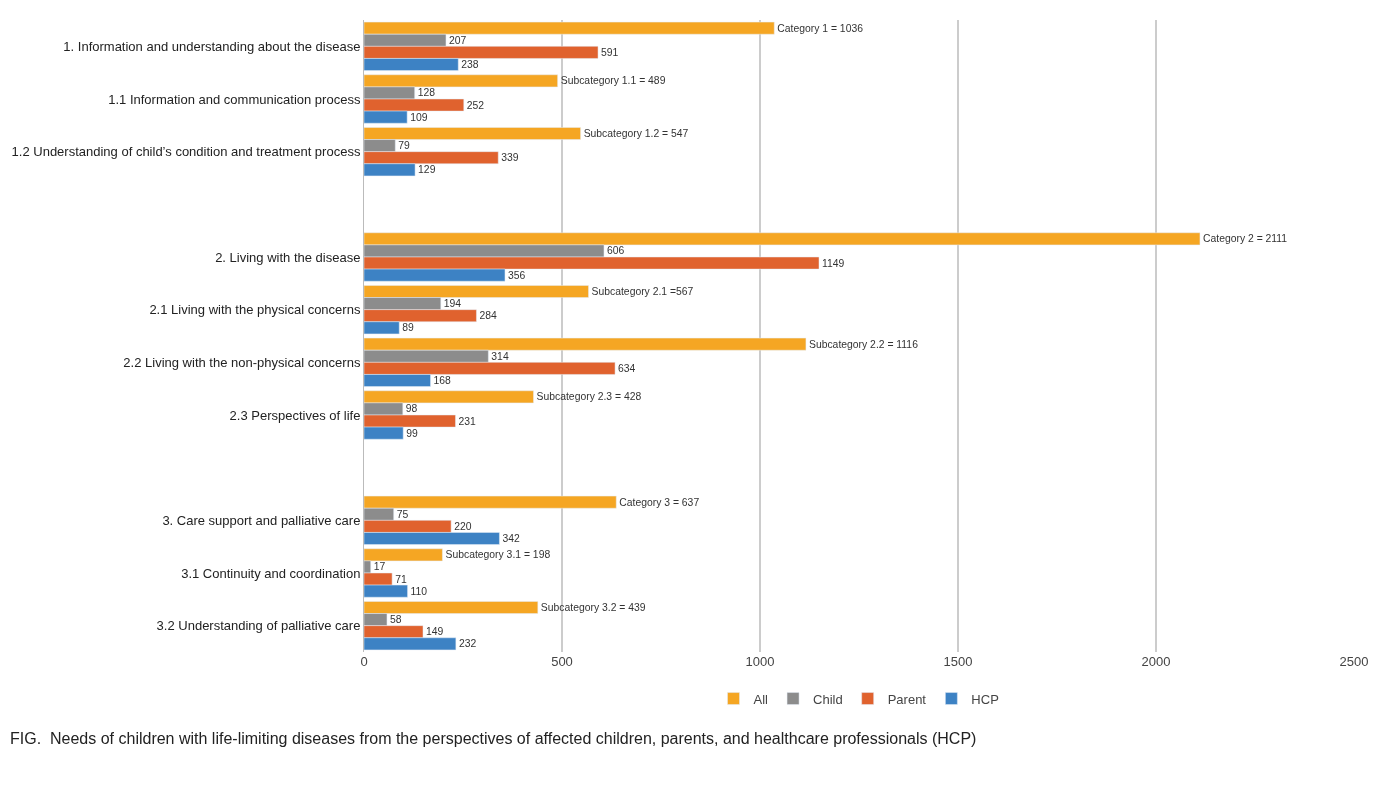  I want to click on data-label: Category 1 = 1036, so click(820, 28).